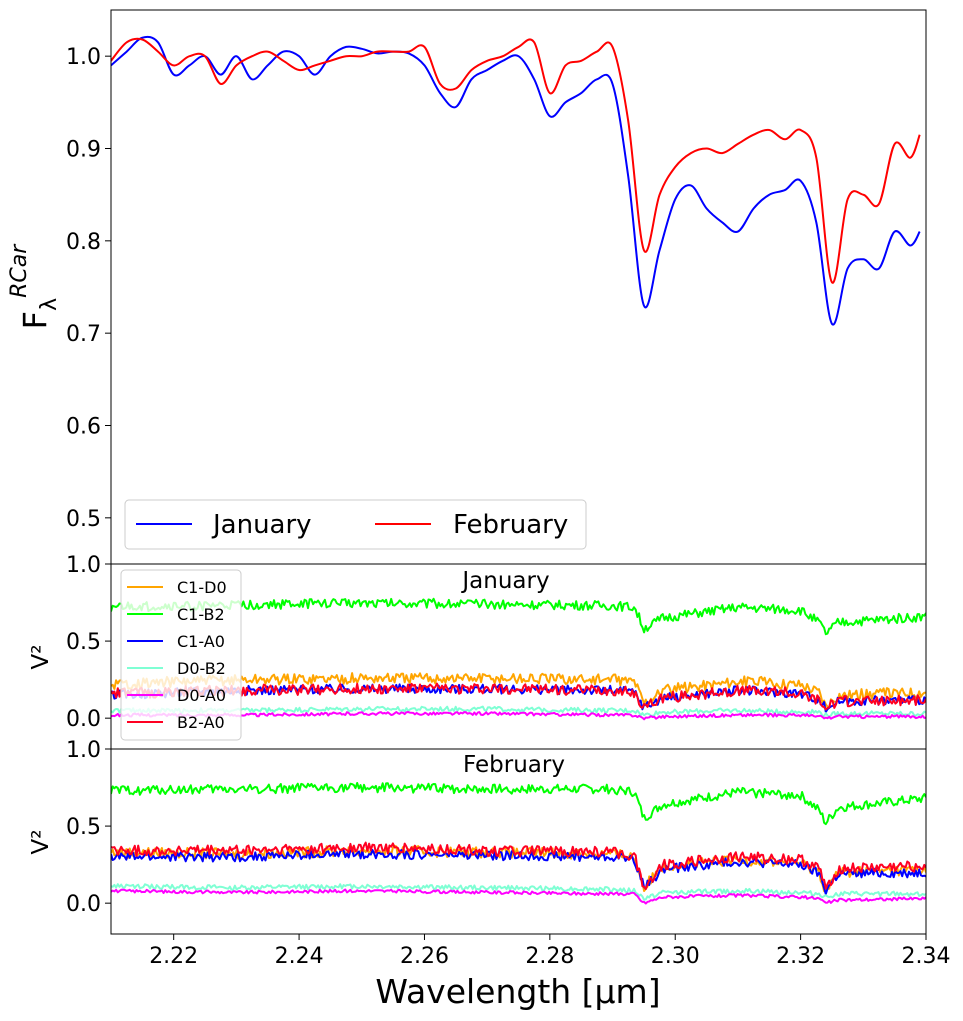 The width and height of the screenshot is (963, 1021). Describe the element at coordinates (510, 525) in the screenshot. I see `legend-label-february: February` at that location.